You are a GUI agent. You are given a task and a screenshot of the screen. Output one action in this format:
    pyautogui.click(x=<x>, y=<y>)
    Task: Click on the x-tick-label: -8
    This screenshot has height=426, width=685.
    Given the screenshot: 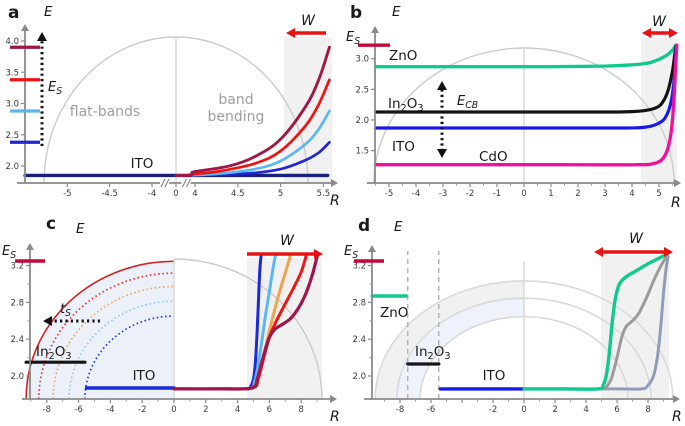 What is the action you would take?
    pyautogui.click(x=47, y=410)
    